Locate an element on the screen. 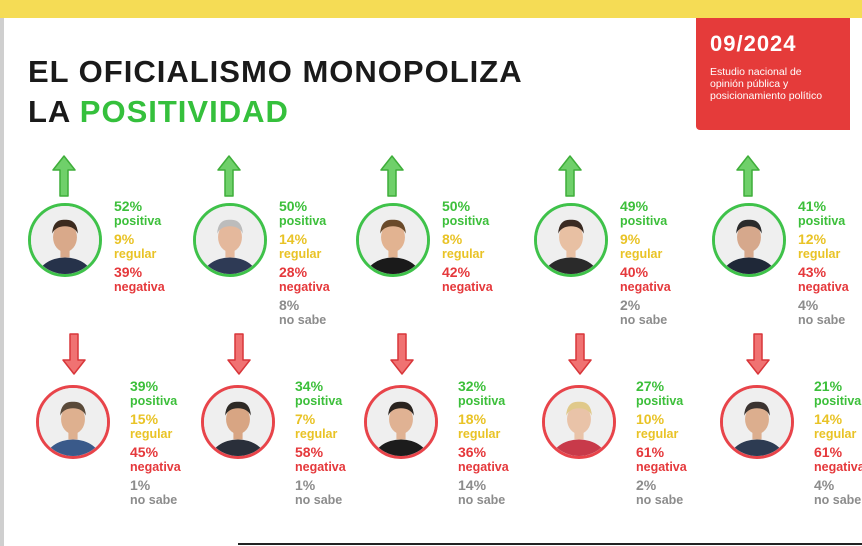 The image size is (862, 546). no-sabe-percent: 4% is located at coordinates (808, 305).